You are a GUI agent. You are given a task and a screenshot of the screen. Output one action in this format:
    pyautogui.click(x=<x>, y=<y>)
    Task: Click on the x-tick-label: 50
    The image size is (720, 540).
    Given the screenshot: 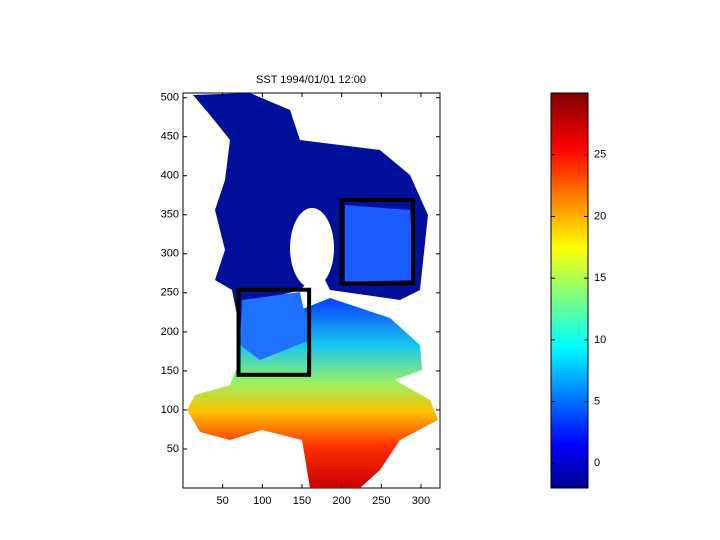 What is the action you would take?
    pyautogui.click(x=223, y=501)
    